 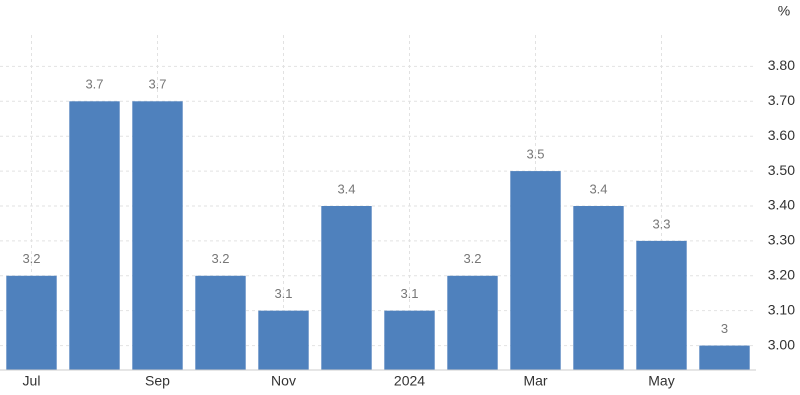 What do you see at coordinates (535, 381) in the screenshot?
I see `x-tick-label: Mar` at bounding box center [535, 381].